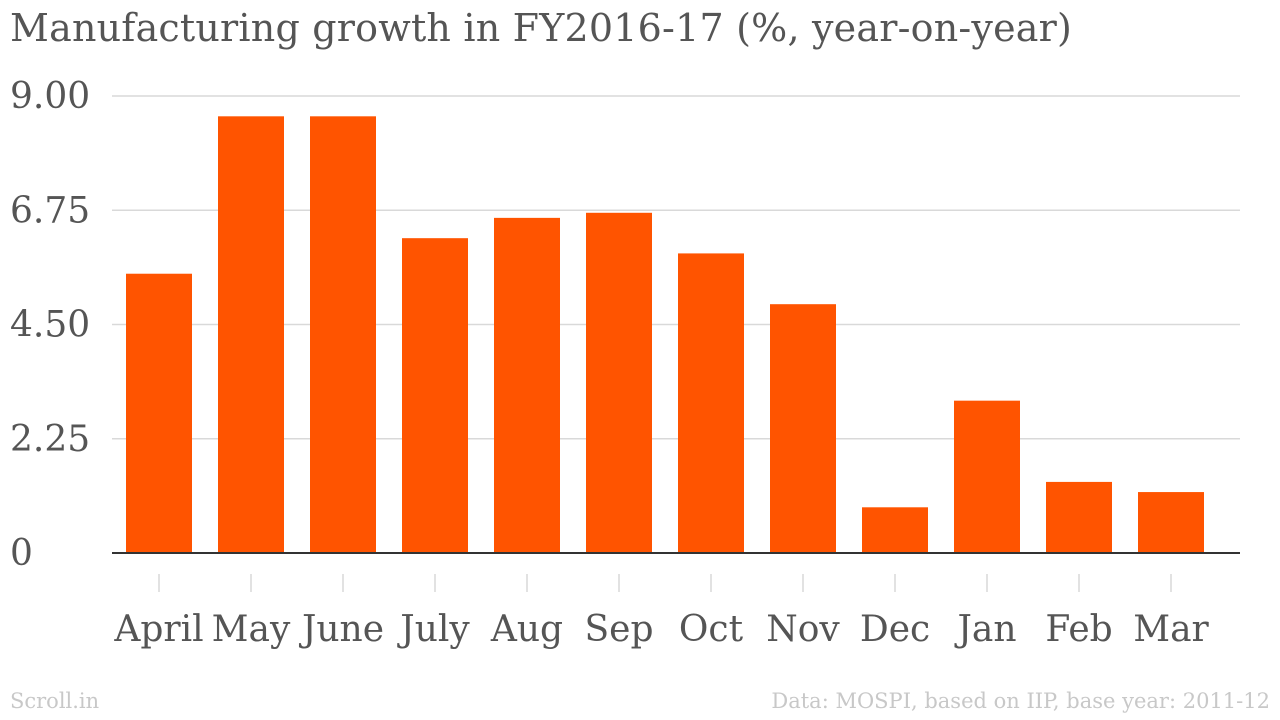 This screenshot has width=1280, height=720. I want to click on bar-feb, so click(1079, 517).